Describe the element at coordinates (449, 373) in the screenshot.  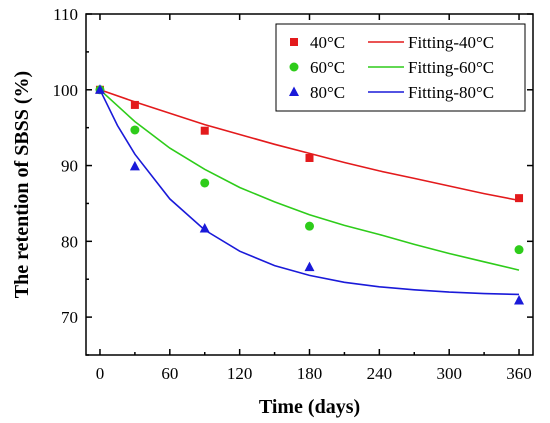
I see `x-tick-label: 300` at that location.